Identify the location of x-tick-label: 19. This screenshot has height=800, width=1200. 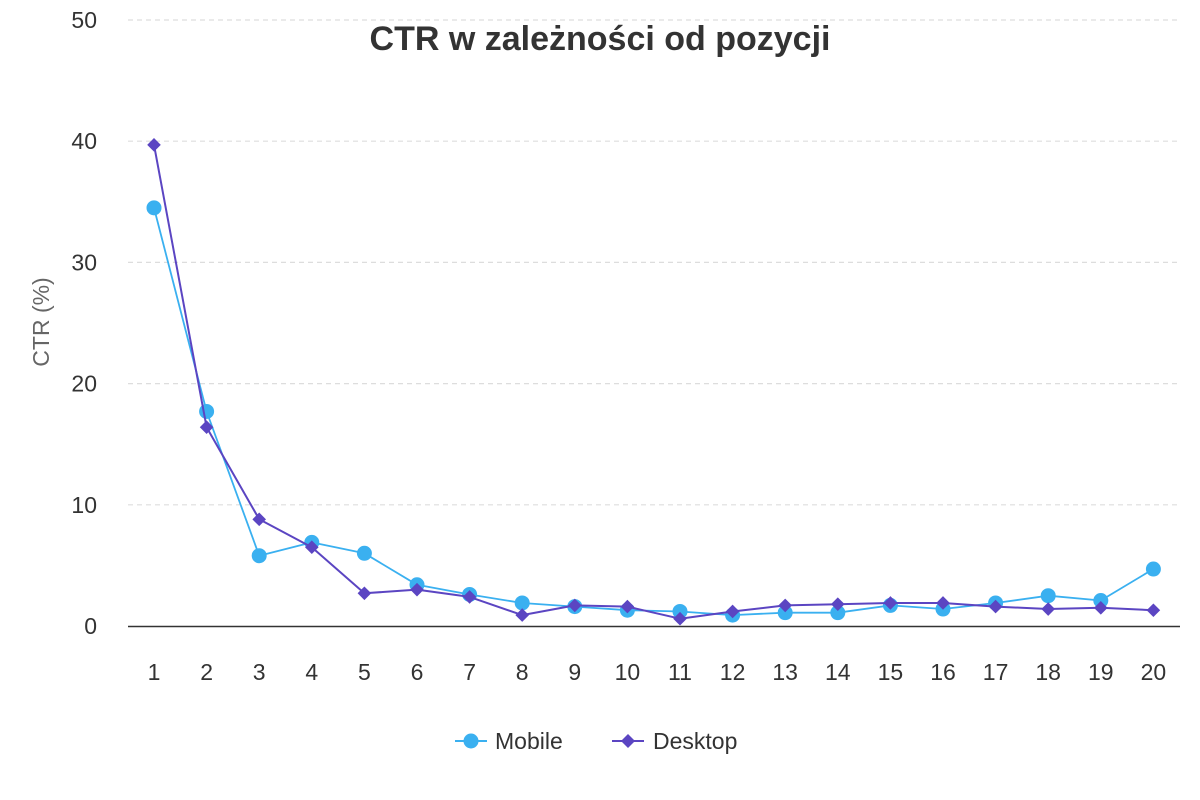
(1101, 672).